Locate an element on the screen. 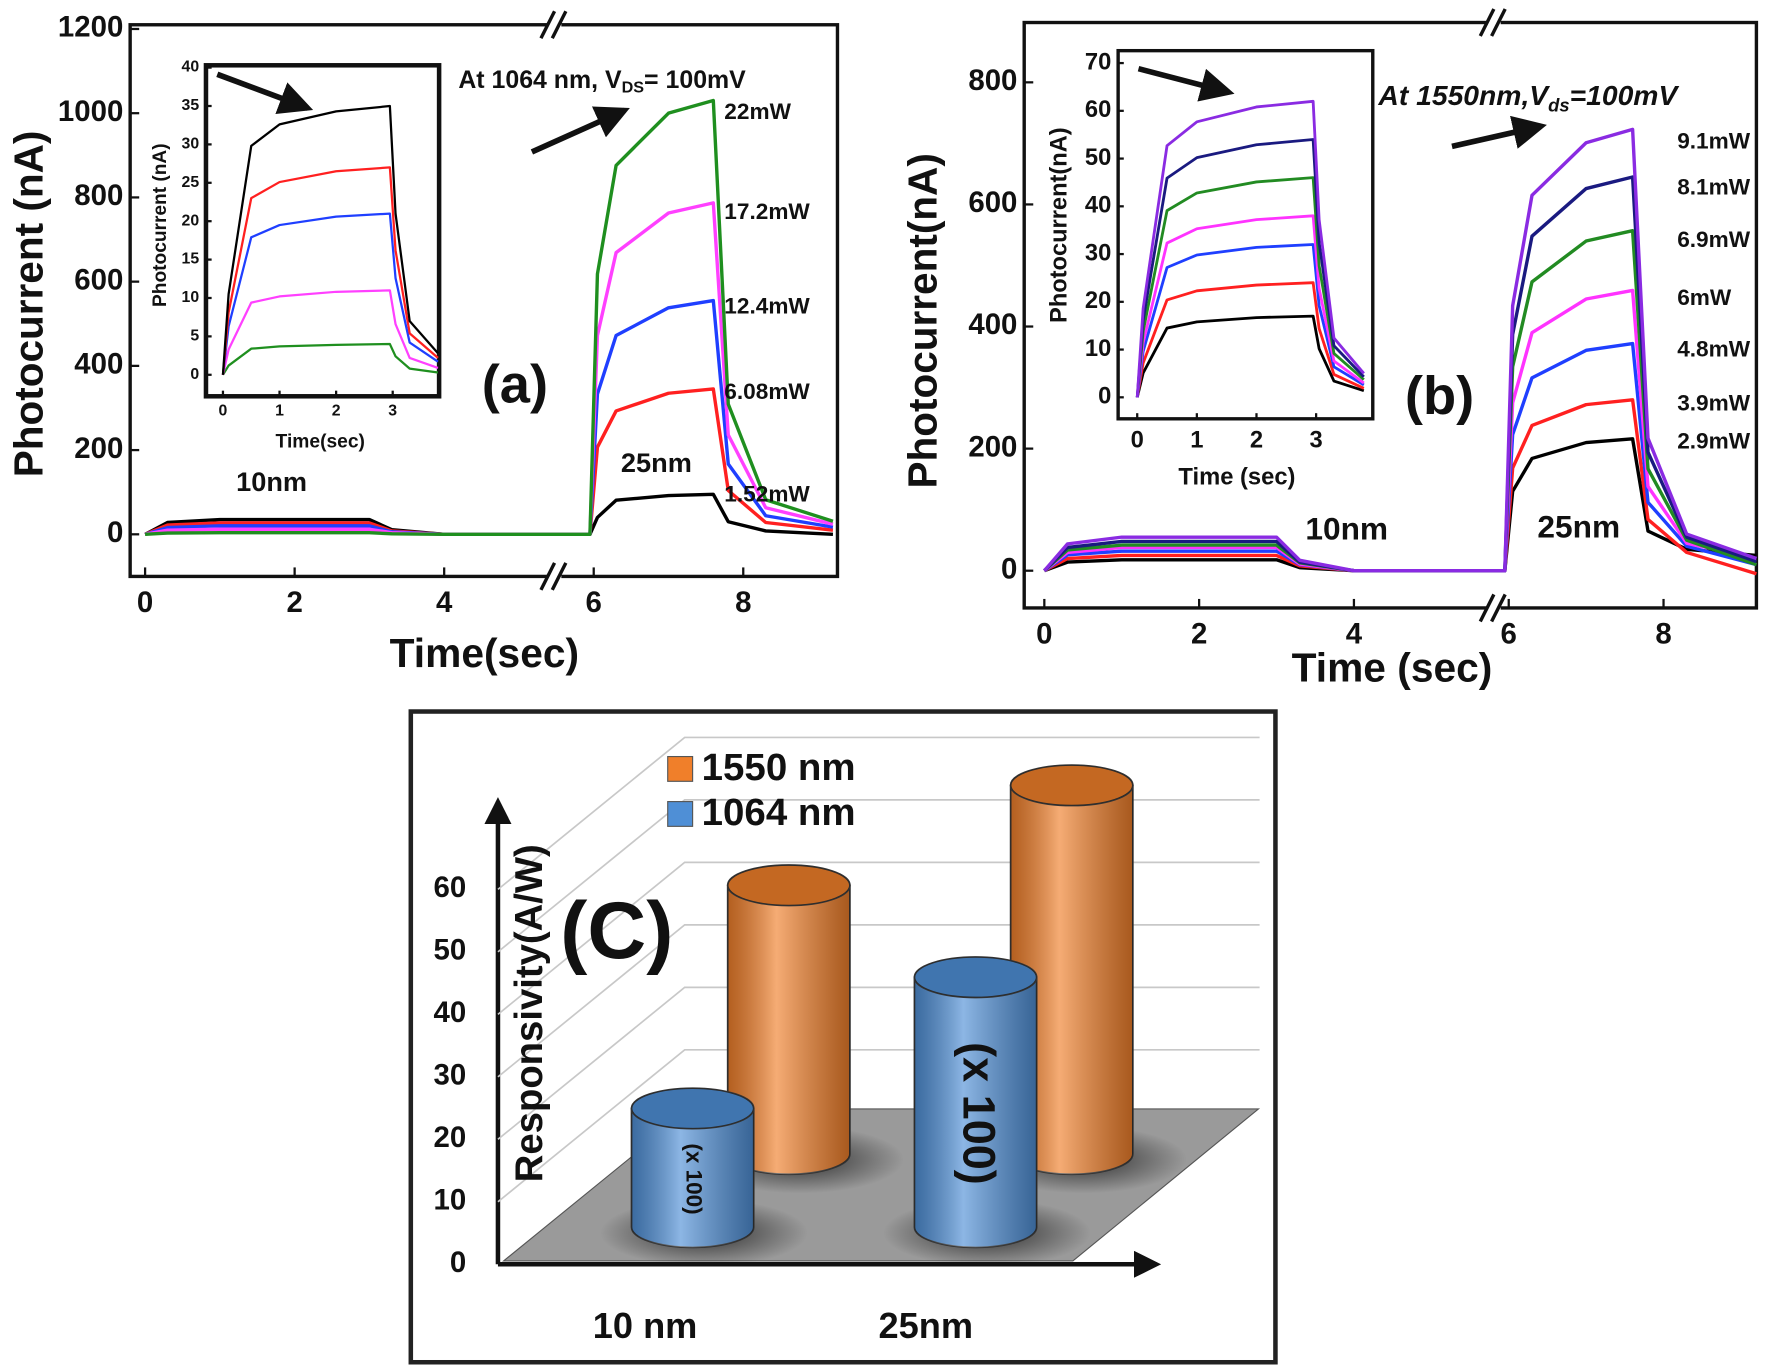 The image size is (1770, 1369). x-tick-label: 10 nm is located at coordinates (645, 1325).